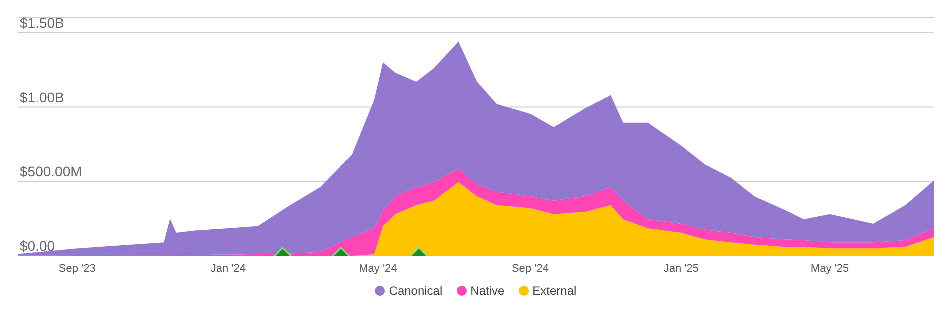  I want to click on x-tick-label: Jan '25, so click(682, 268).